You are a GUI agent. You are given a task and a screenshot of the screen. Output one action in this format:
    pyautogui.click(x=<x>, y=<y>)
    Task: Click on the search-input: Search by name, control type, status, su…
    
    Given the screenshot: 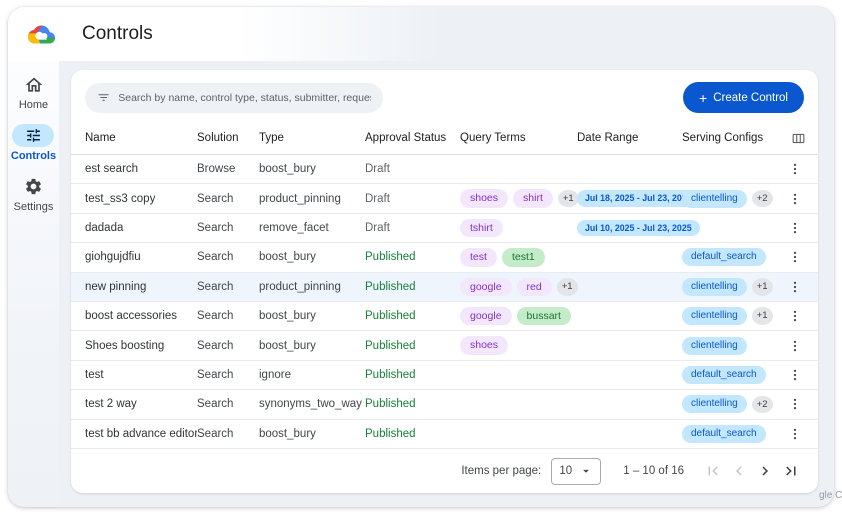 What is the action you would take?
    pyautogui.click(x=234, y=97)
    